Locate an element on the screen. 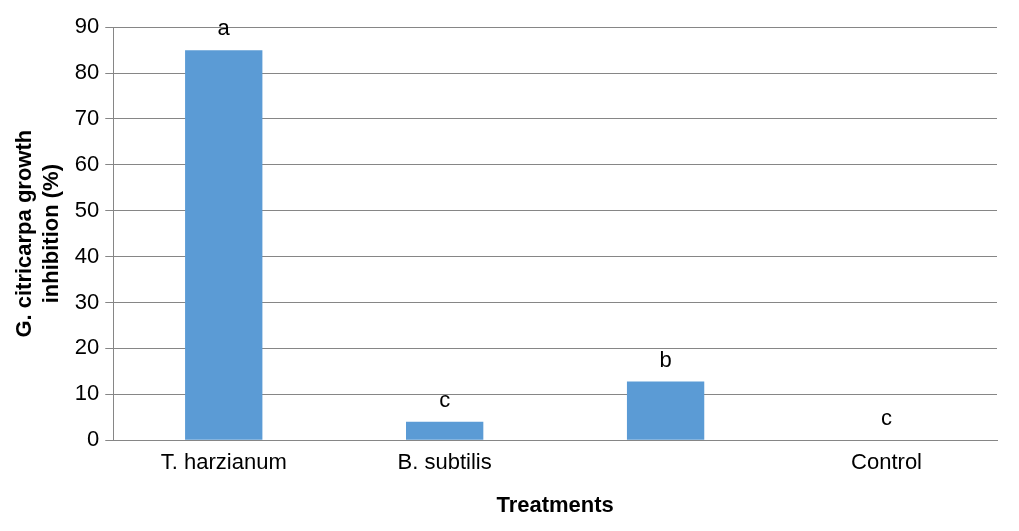 This screenshot has width=1019, height=531. y-tick-label: 40 is located at coordinates (87, 255).